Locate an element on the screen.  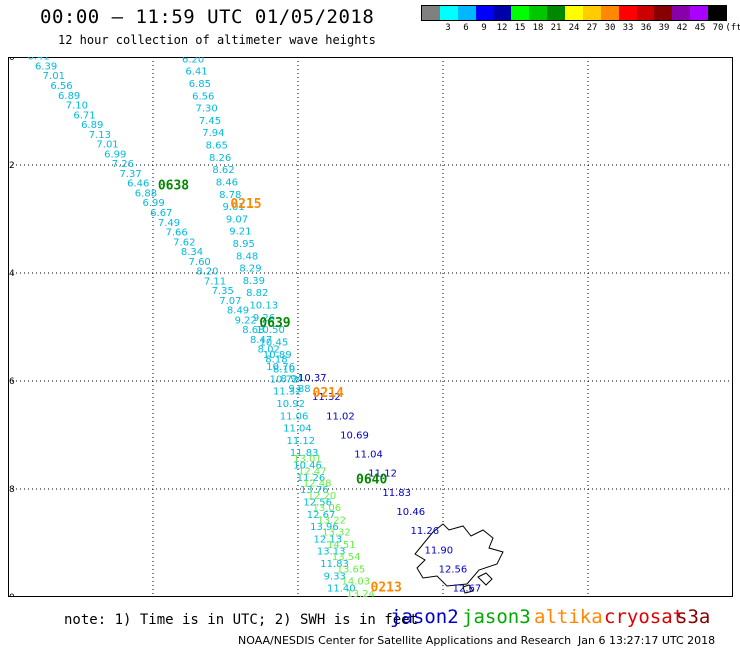
wave-height-value: 12.47 is located at coordinates (312, 471).